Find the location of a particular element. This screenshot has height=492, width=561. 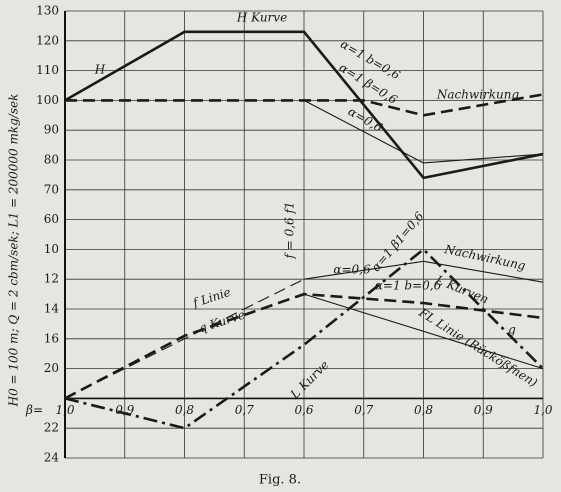

x-axis-label: β= is located at coordinates (34, 410).